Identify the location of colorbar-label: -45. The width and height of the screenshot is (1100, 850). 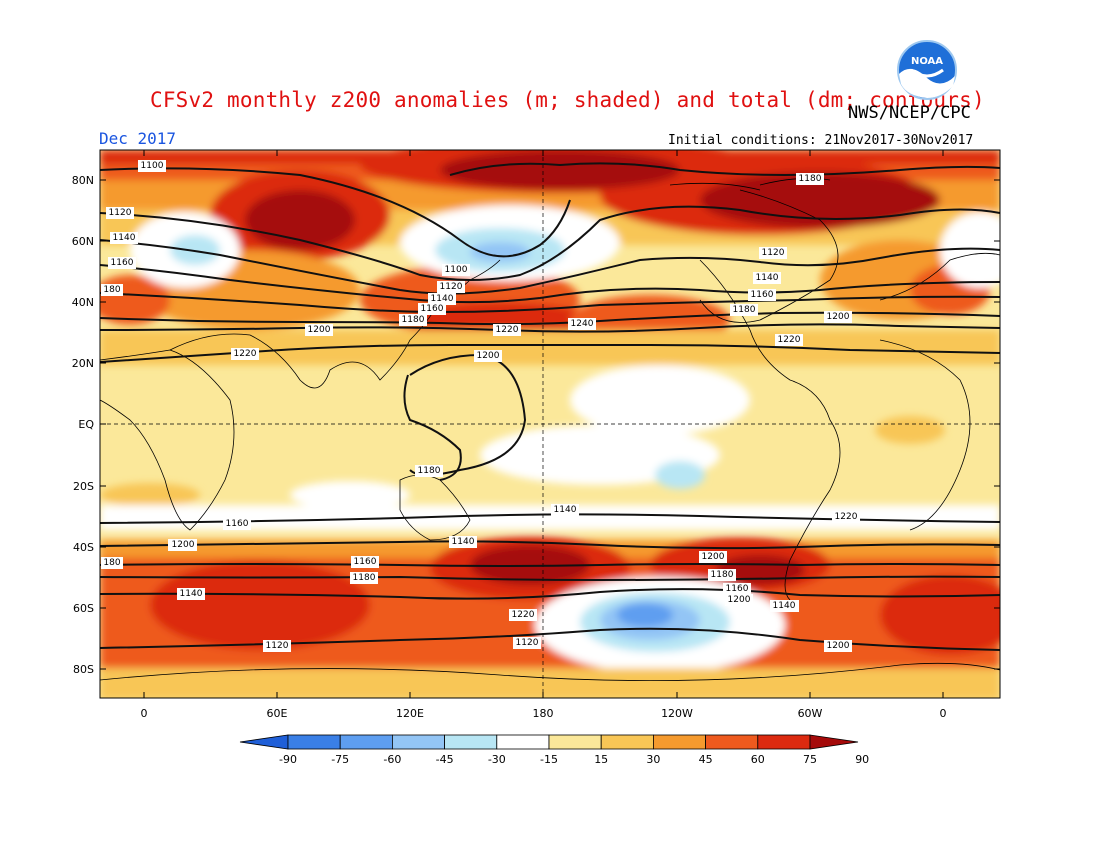
(445, 759).